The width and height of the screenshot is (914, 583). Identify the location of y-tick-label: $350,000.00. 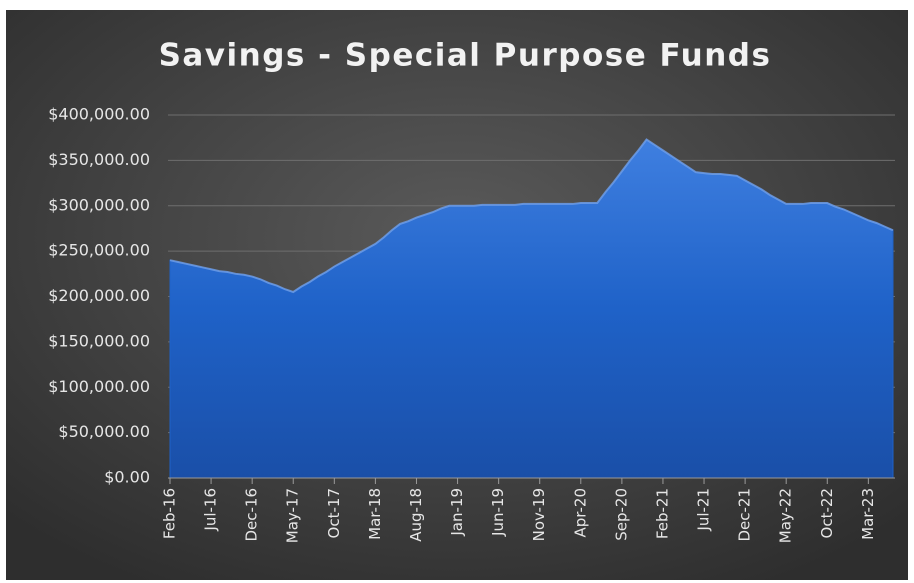
(99, 159).